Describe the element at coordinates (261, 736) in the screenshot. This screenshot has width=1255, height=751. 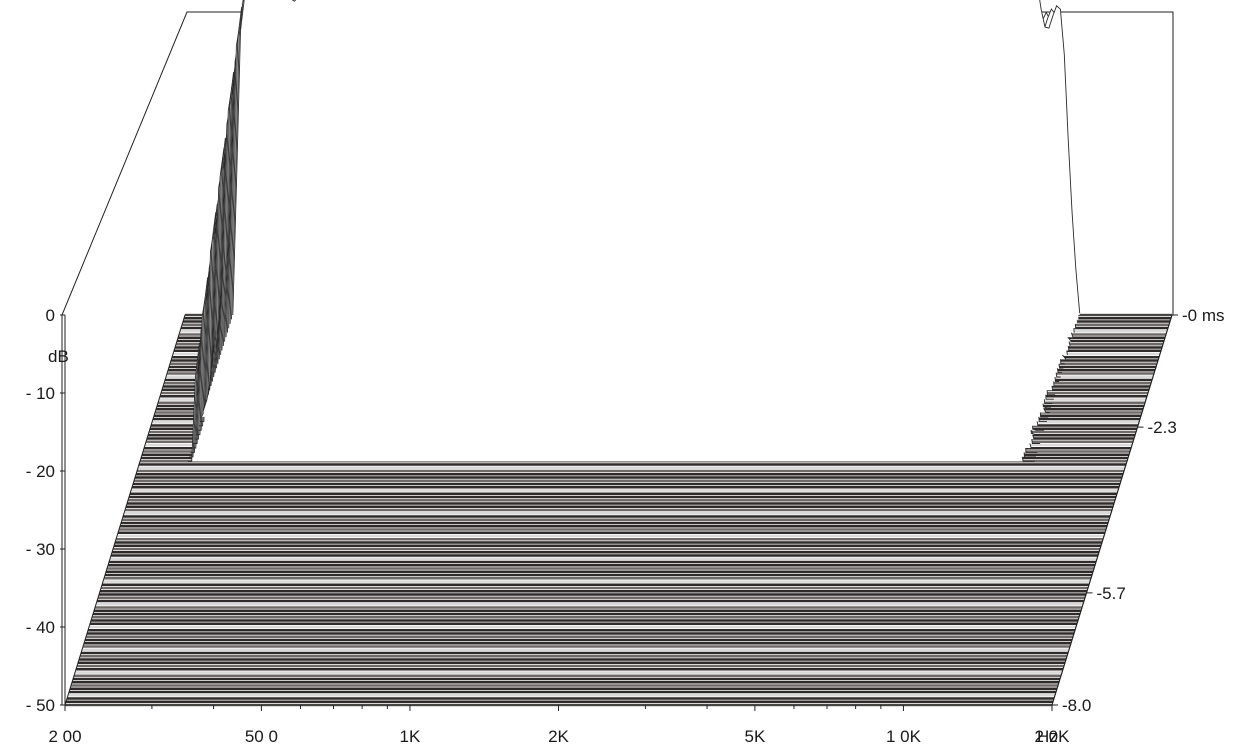
I see `x-tick-label: 50 0` at that location.